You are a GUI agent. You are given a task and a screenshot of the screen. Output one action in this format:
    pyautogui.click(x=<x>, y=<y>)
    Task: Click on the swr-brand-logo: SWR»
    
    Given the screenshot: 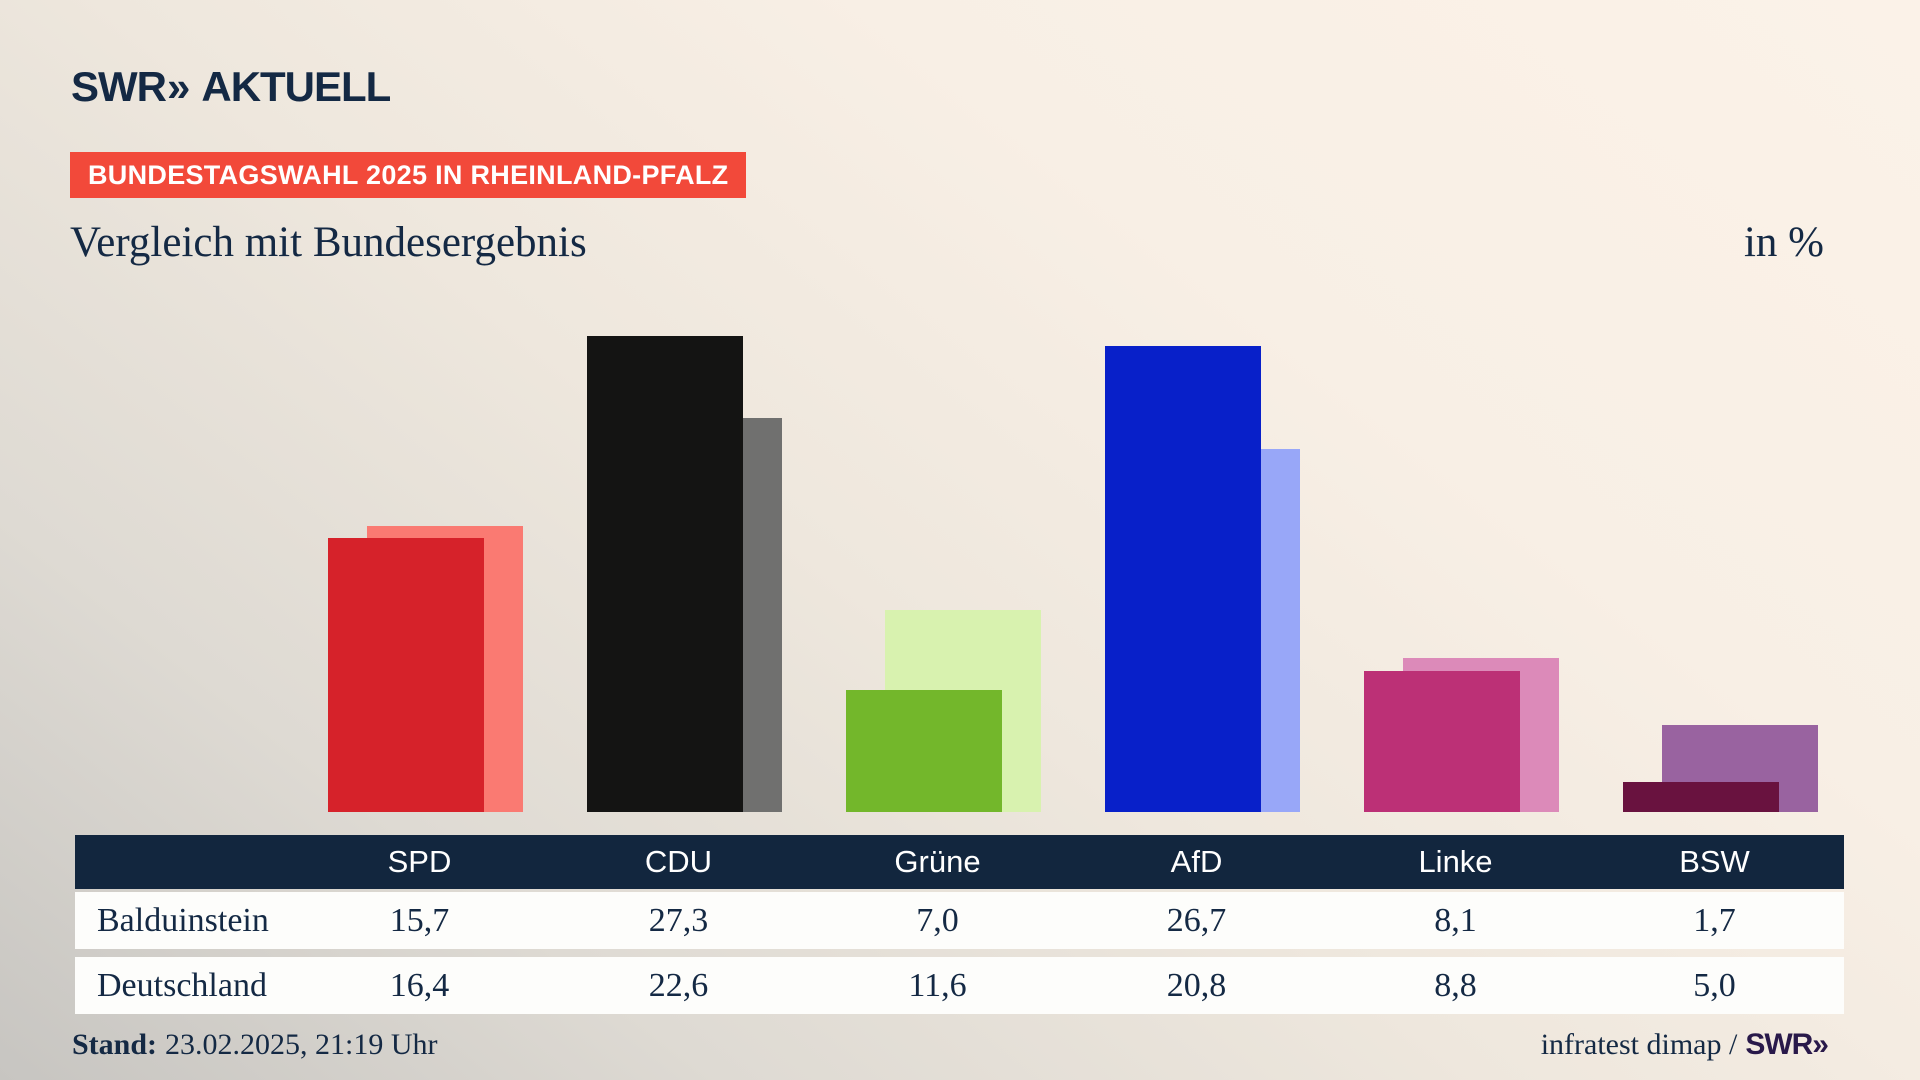 What is the action you would take?
    pyautogui.click(x=1787, y=1044)
    